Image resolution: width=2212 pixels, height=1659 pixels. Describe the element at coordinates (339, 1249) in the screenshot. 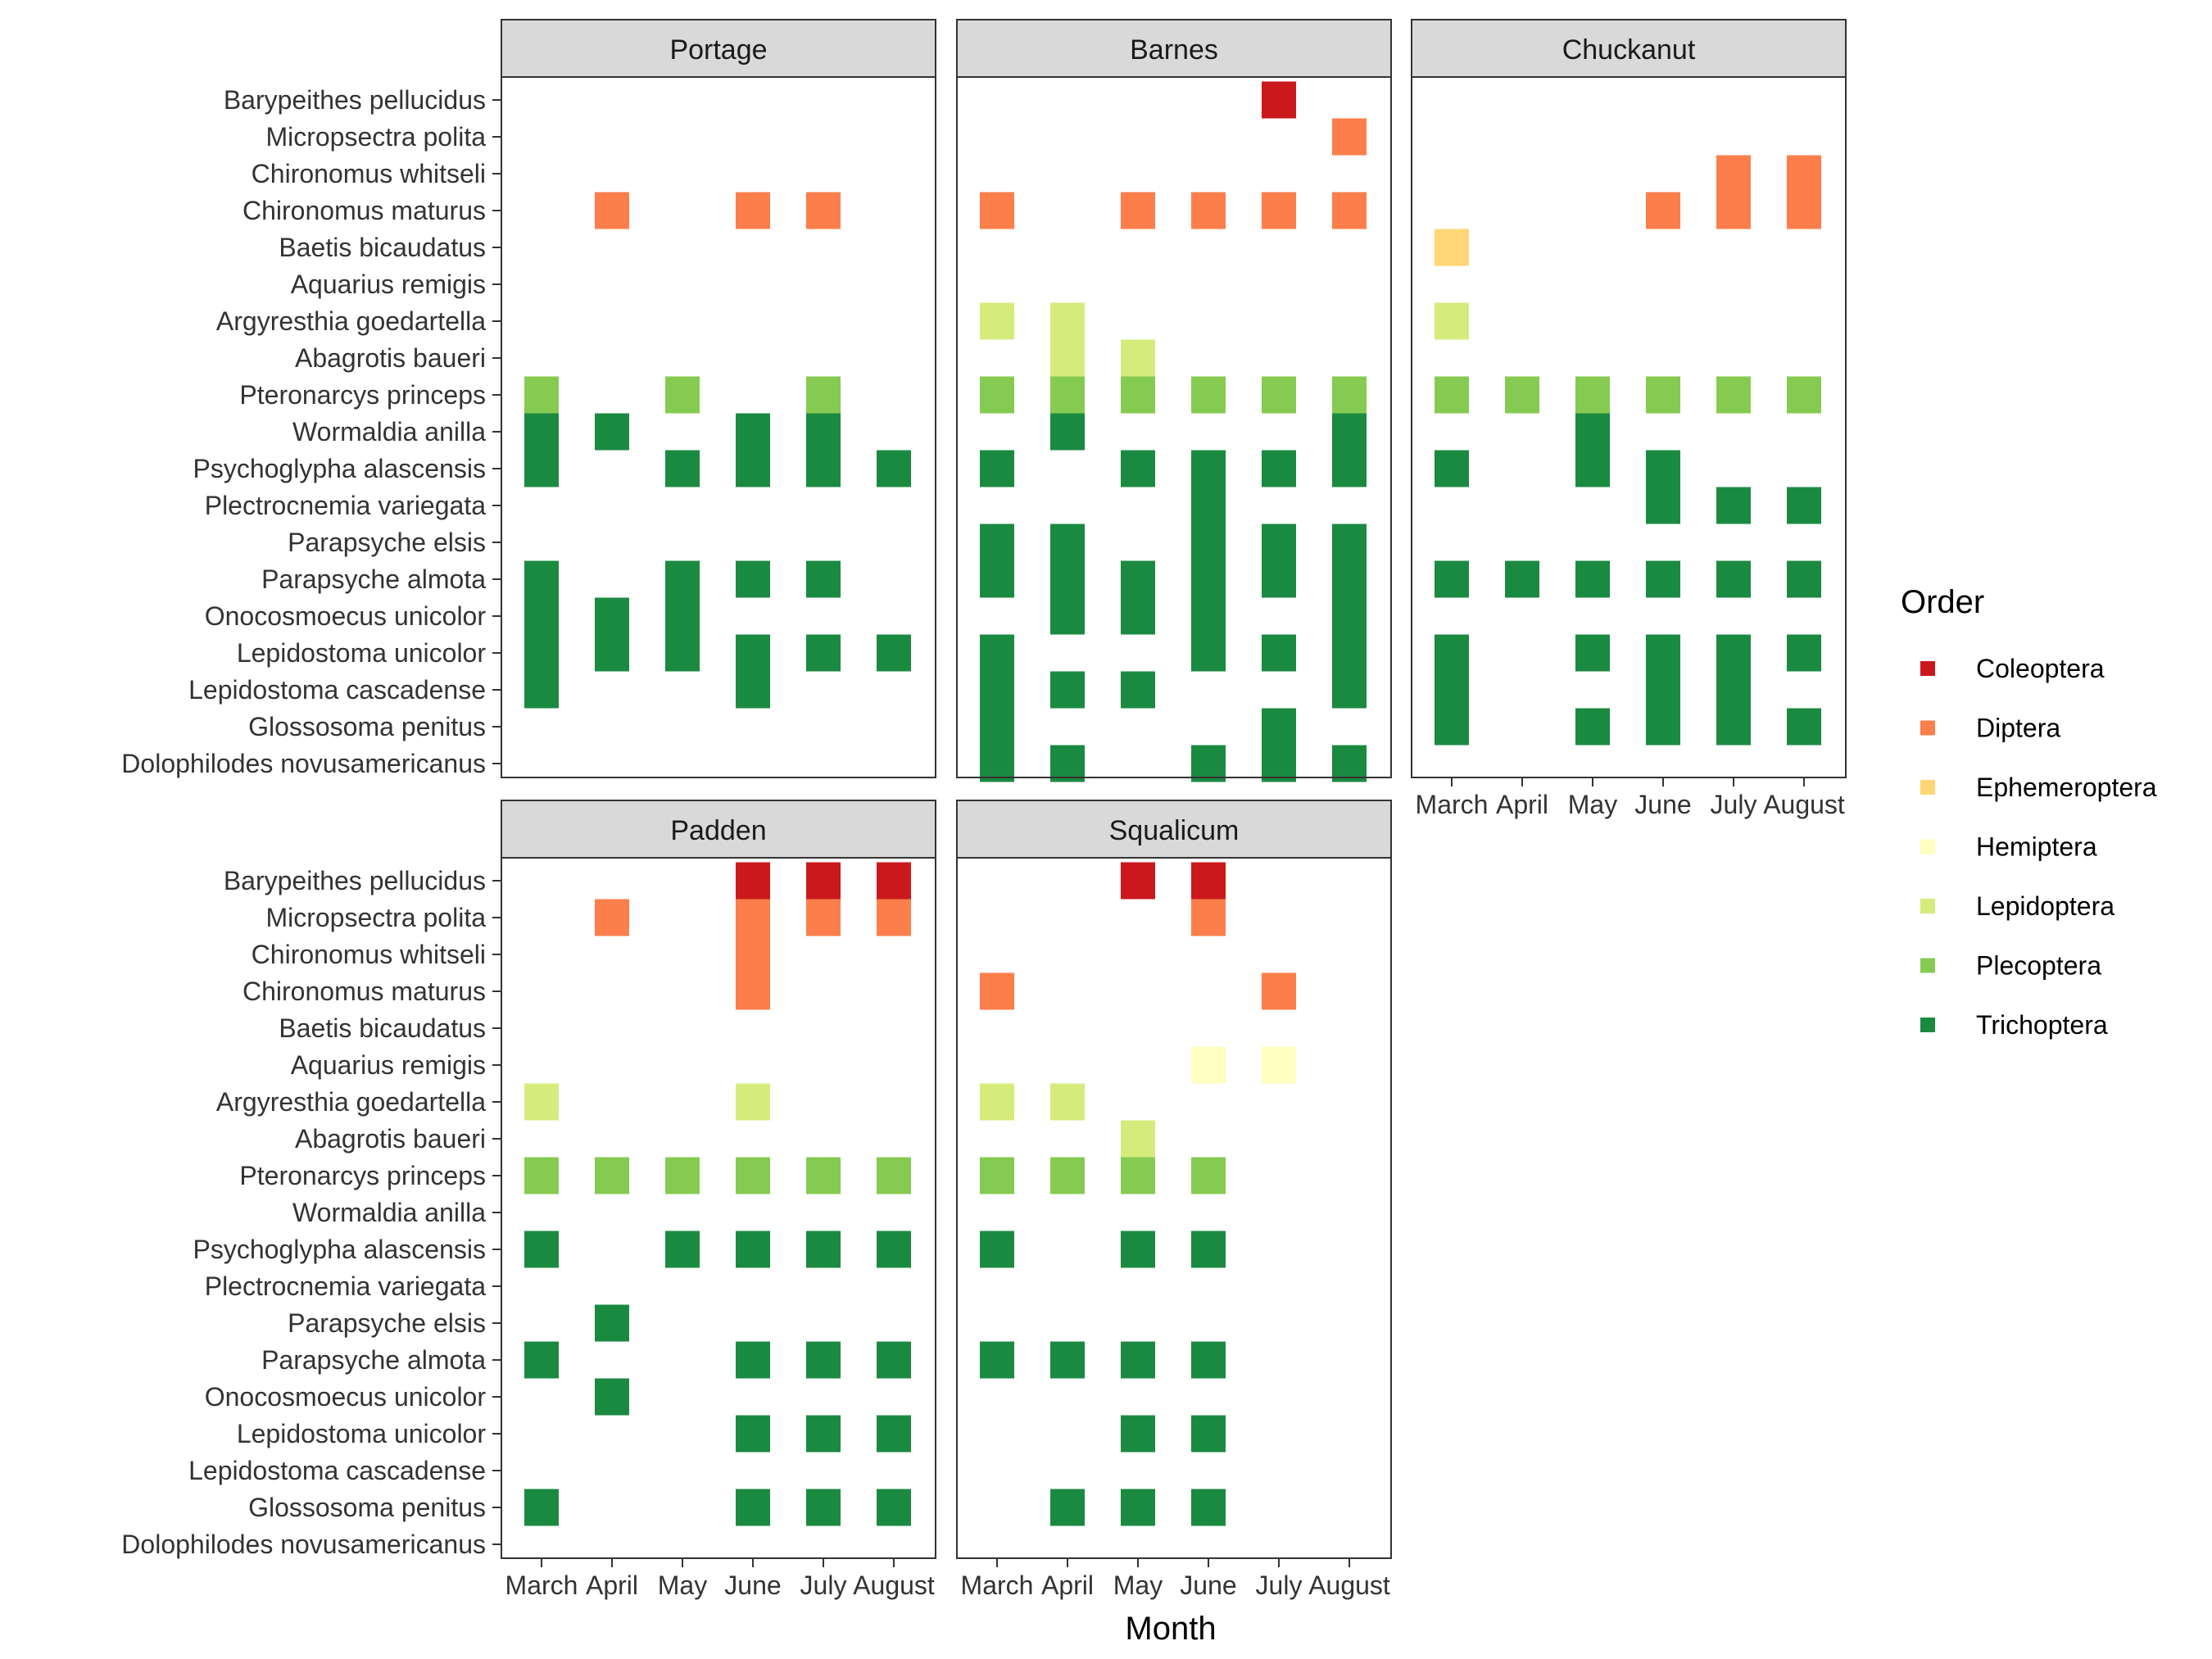

I see `y-tick-label: Psychoglypha alascensis` at that location.